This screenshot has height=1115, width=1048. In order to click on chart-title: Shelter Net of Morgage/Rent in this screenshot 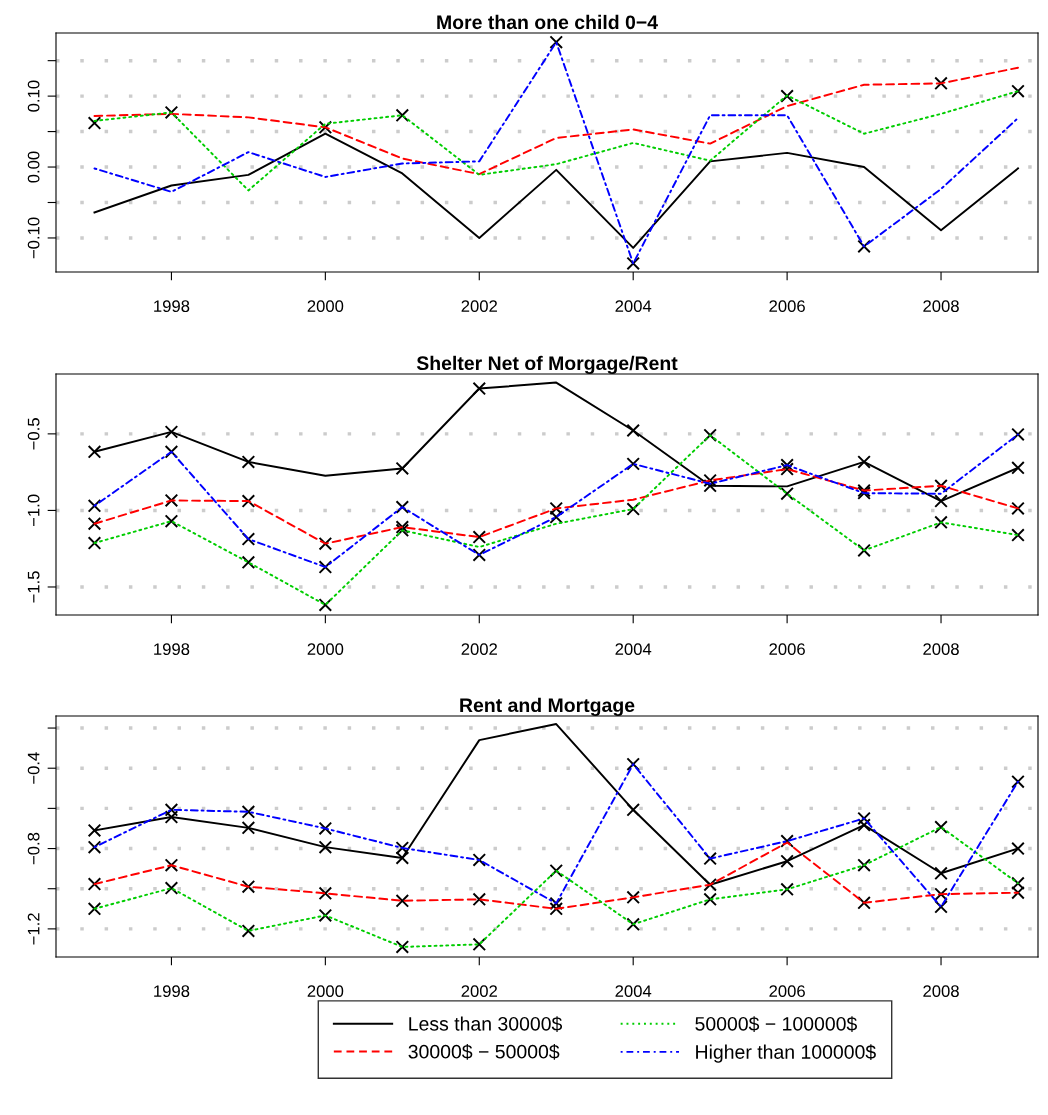, I will do `click(547, 364)`.